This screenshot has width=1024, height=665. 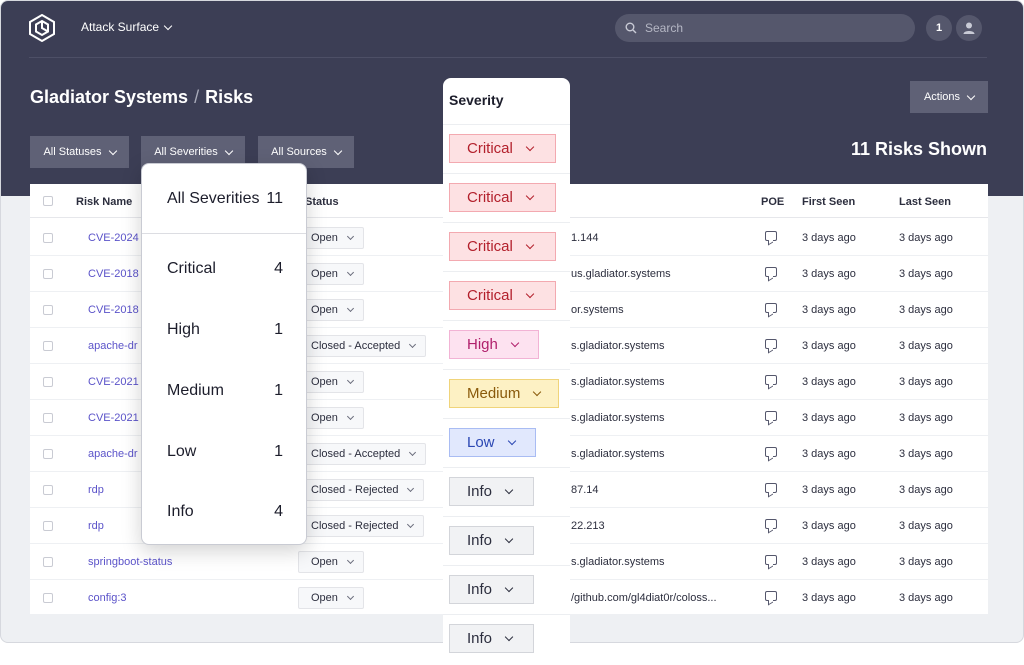 I want to click on risk-name-link: config:3, so click(x=107, y=598).